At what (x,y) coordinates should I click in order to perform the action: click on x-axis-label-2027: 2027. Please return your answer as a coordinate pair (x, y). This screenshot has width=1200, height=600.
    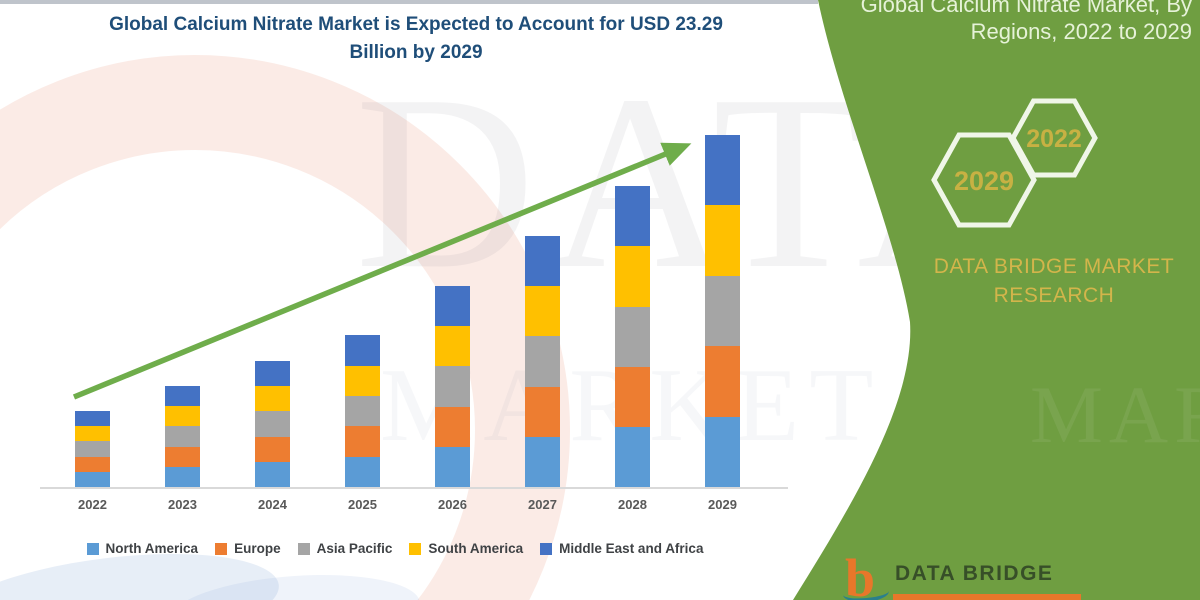
    Looking at the image, I should click on (542, 504).